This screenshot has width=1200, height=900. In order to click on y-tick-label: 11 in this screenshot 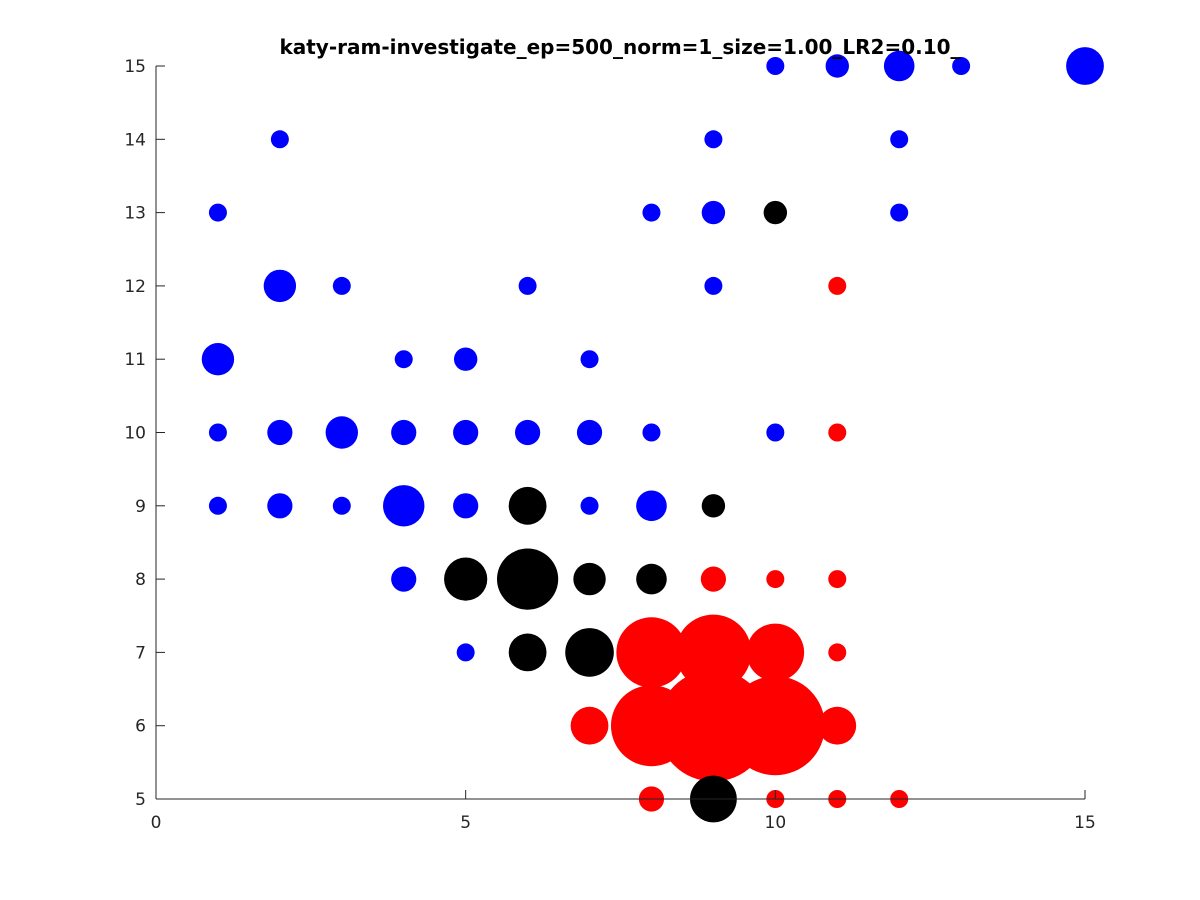, I will do `click(135, 360)`.